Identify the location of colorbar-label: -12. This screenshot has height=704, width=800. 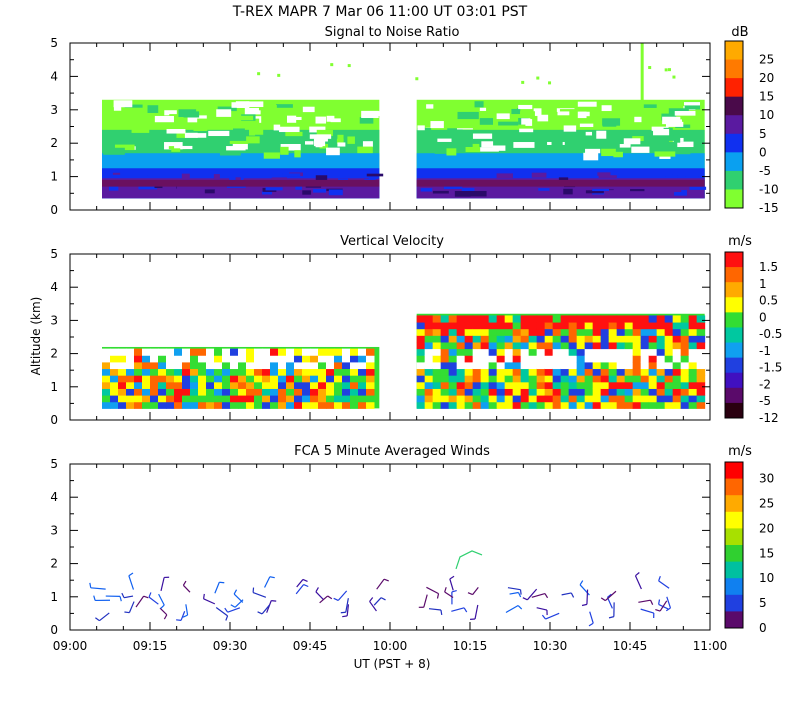
(769, 418).